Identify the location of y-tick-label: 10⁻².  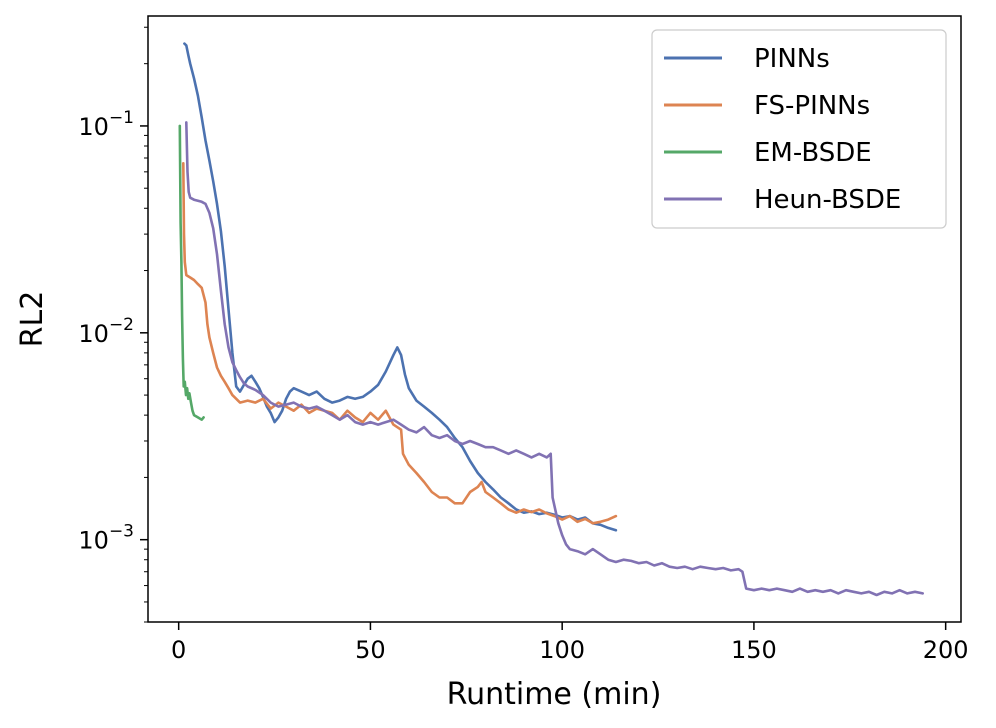
(106, 331).